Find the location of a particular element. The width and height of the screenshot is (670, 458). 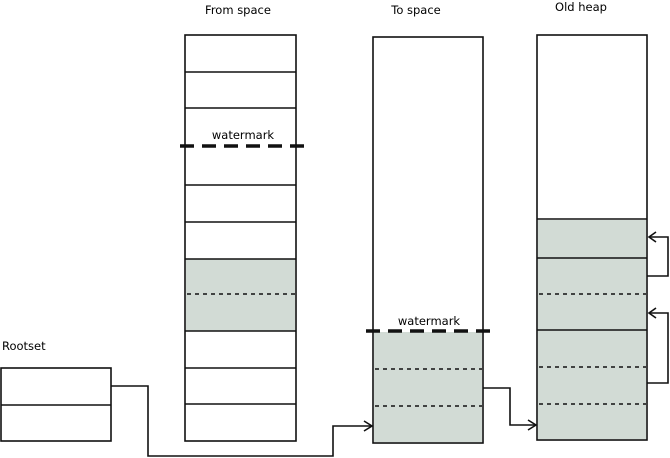

old-heap-label: Old heap is located at coordinates (581, 7).